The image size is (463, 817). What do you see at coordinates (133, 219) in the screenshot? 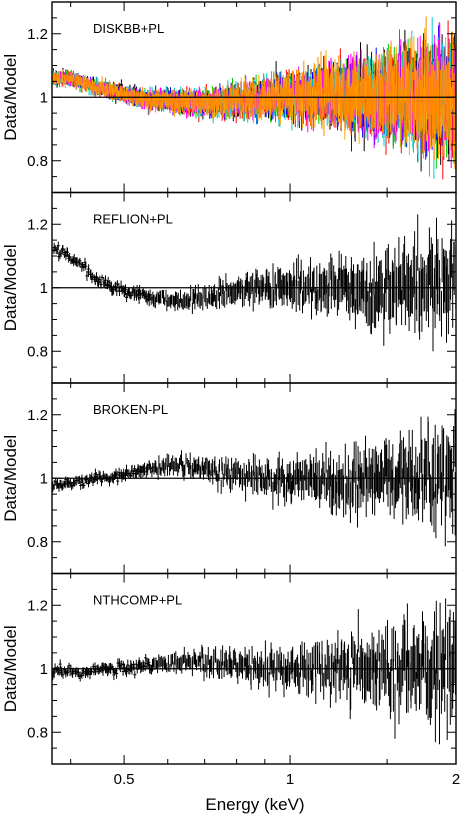
I see `panel-label: REFLION+PL` at bounding box center [133, 219].